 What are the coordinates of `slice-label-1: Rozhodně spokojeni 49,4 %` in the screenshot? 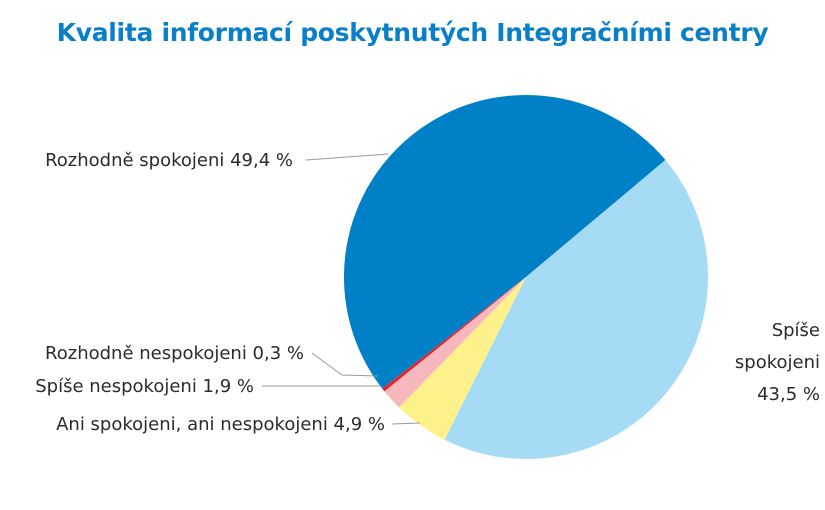 It's located at (169, 160).